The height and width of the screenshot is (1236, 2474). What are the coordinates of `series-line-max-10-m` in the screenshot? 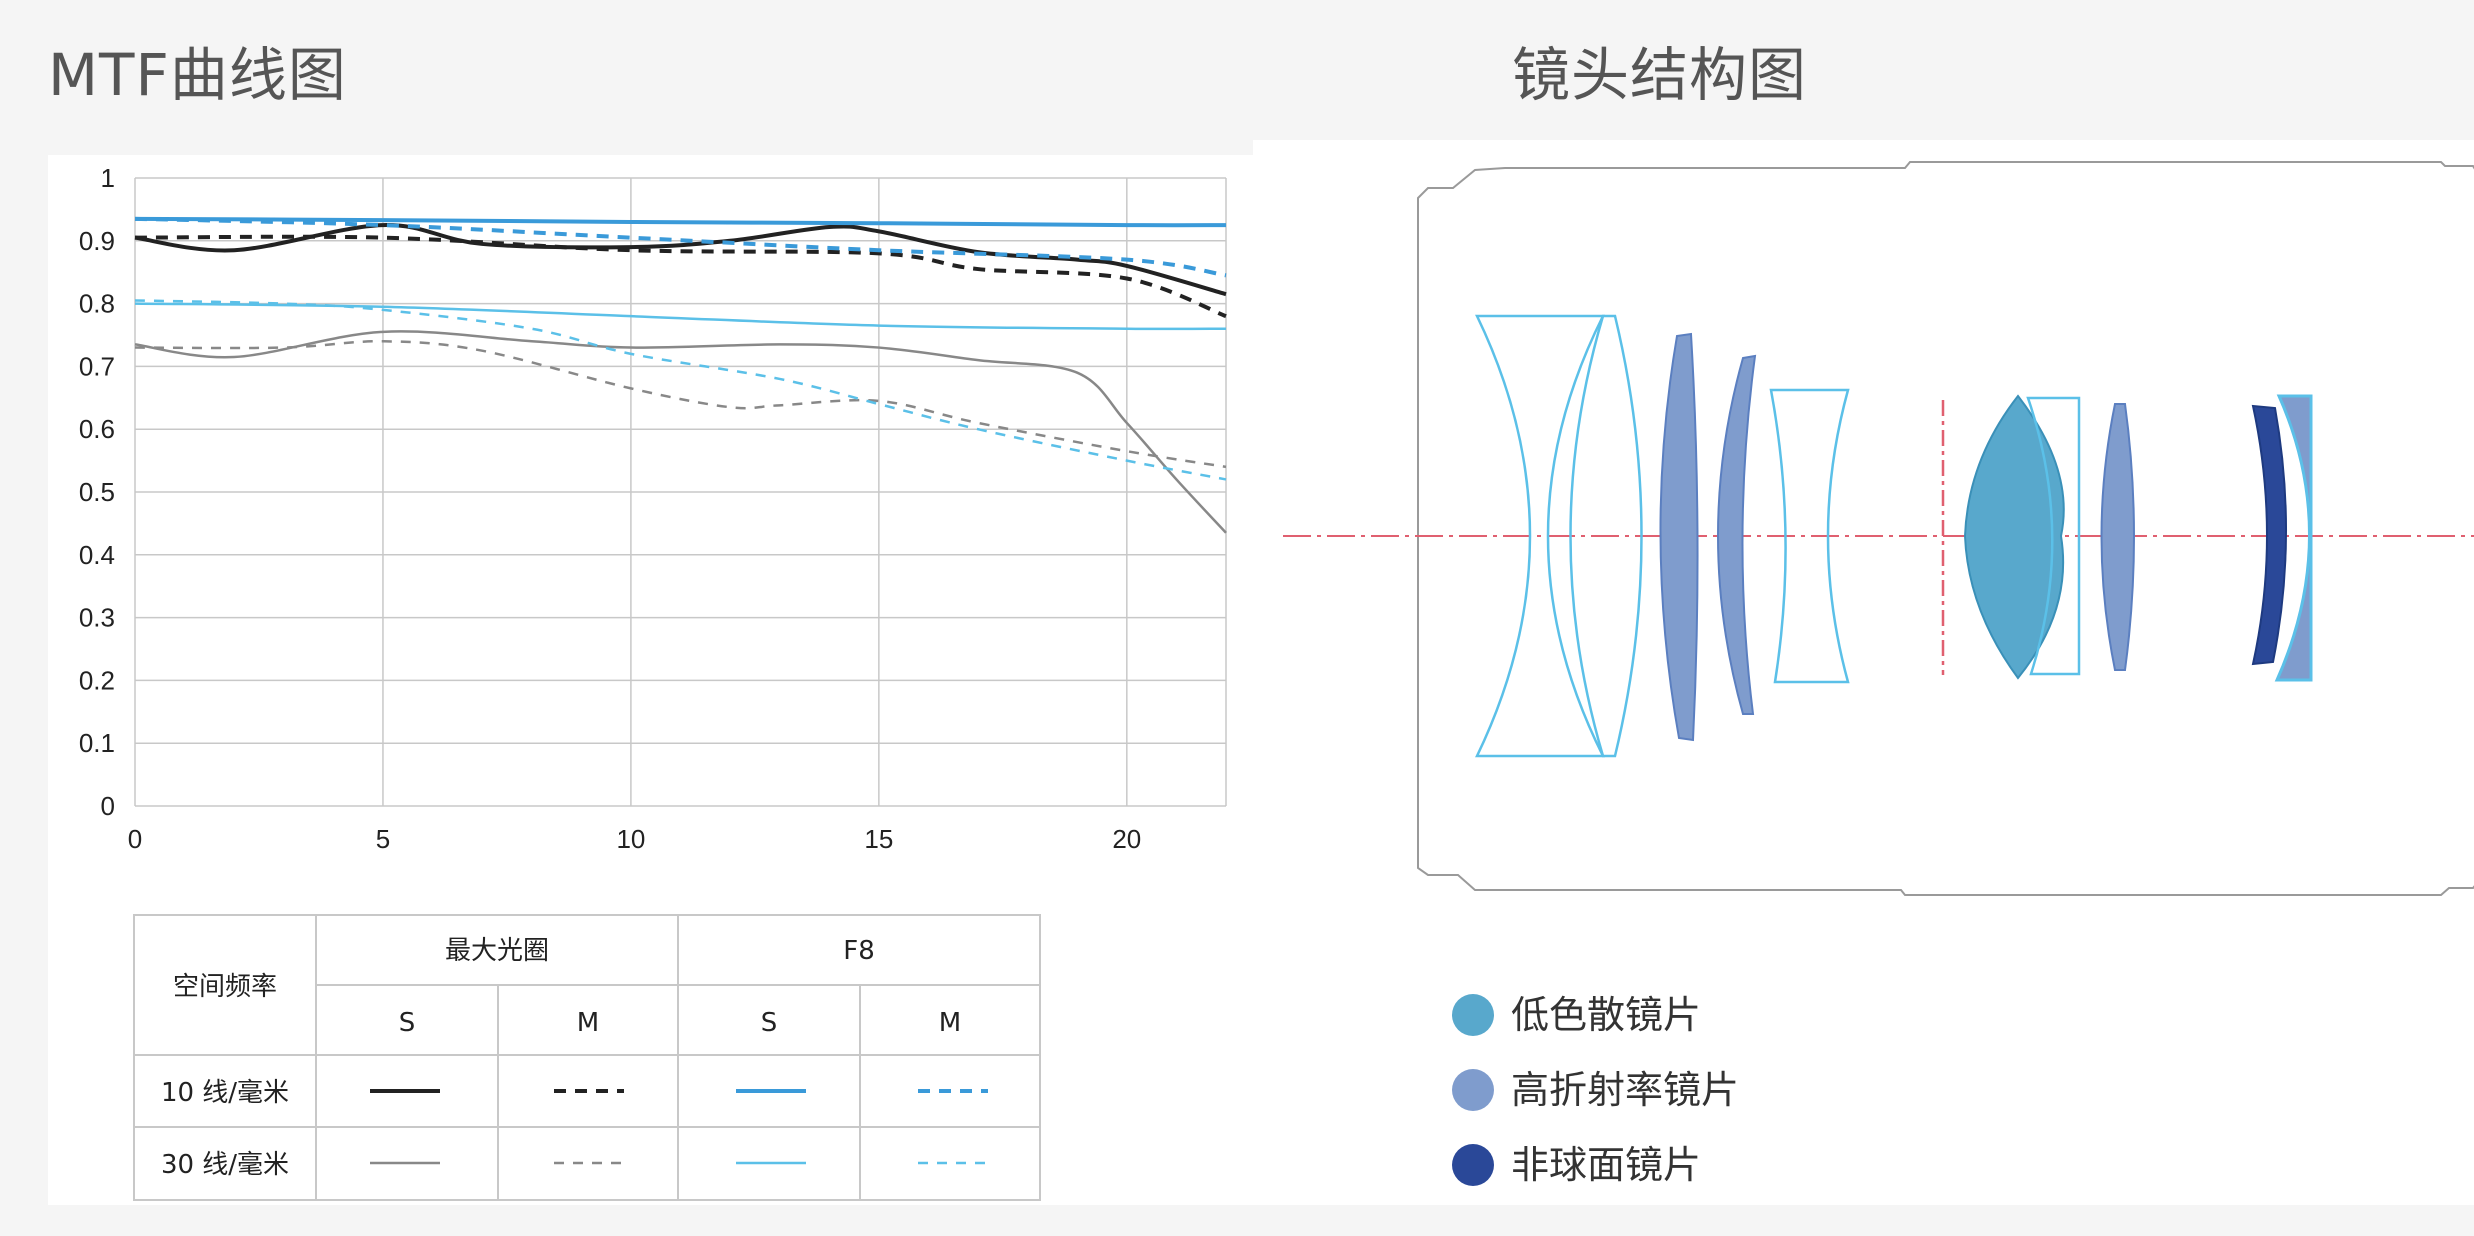 It's located at (680, 276).